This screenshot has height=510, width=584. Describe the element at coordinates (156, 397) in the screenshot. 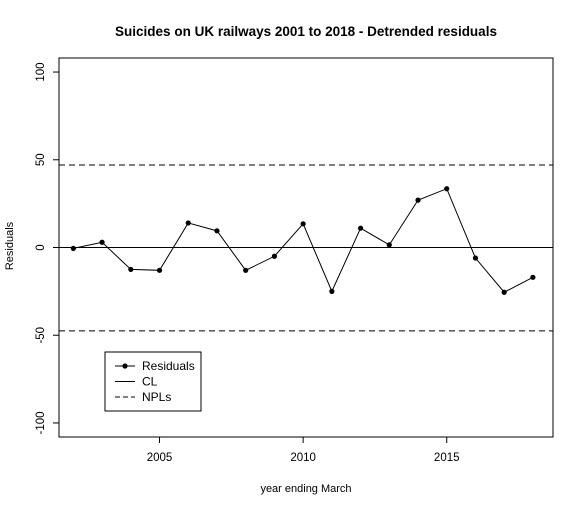

I see `legend-label-npls: NPLs` at that location.